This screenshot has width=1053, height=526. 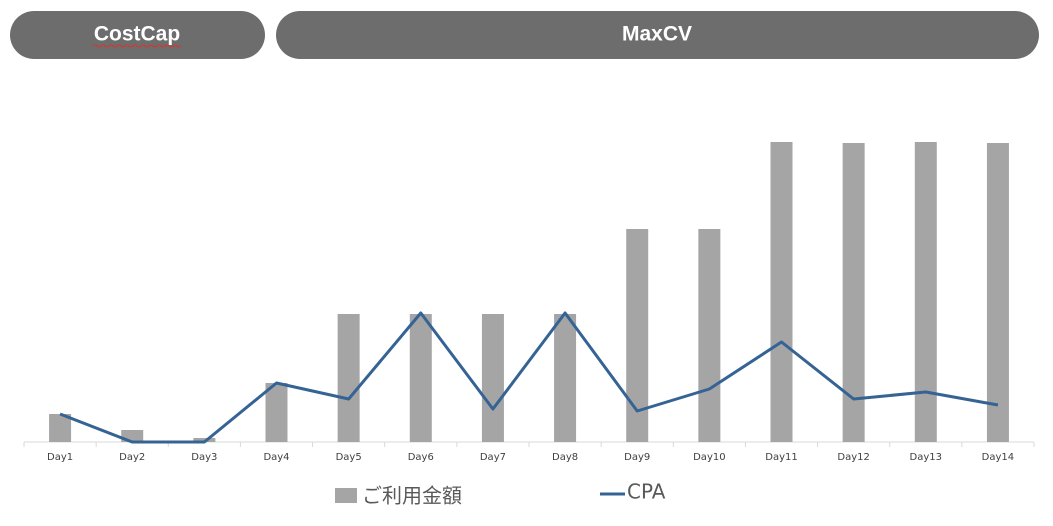 What do you see at coordinates (204, 457) in the screenshot?
I see `x-tick-label: Day3` at bounding box center [204, 457].